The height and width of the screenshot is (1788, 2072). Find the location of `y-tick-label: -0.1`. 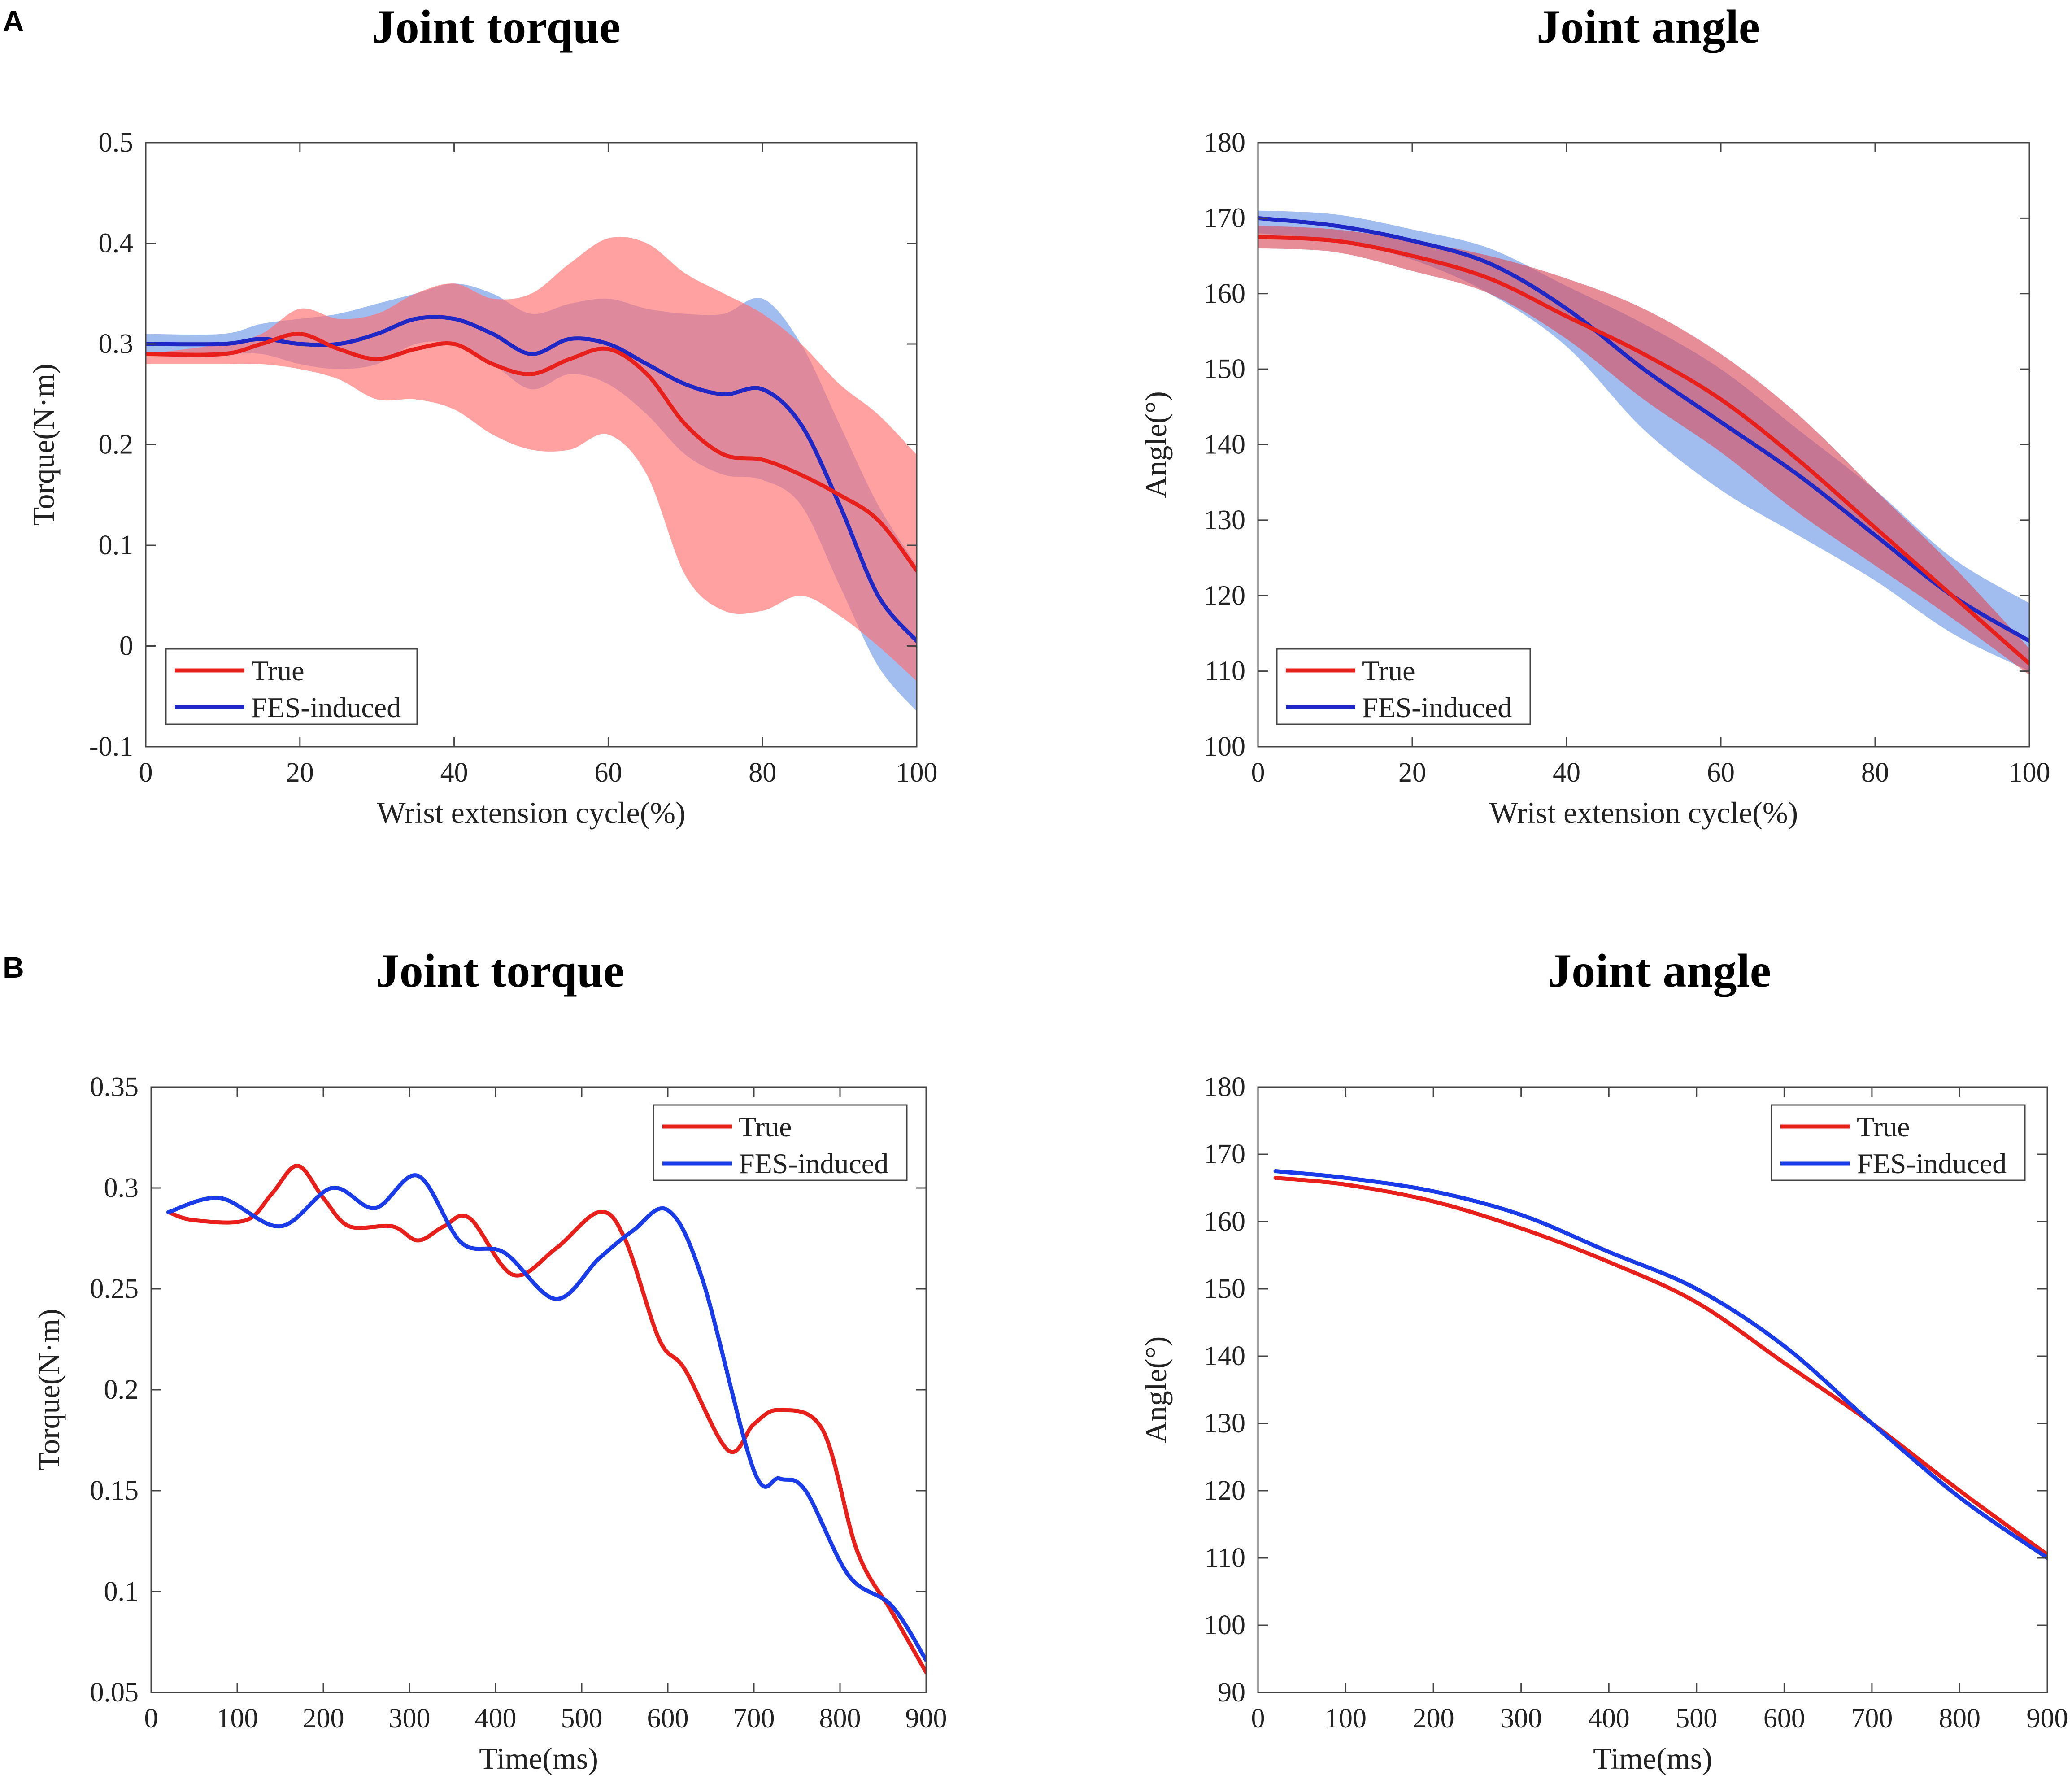

y-tick-label: -0.1 is located at coordinates (111, 746).